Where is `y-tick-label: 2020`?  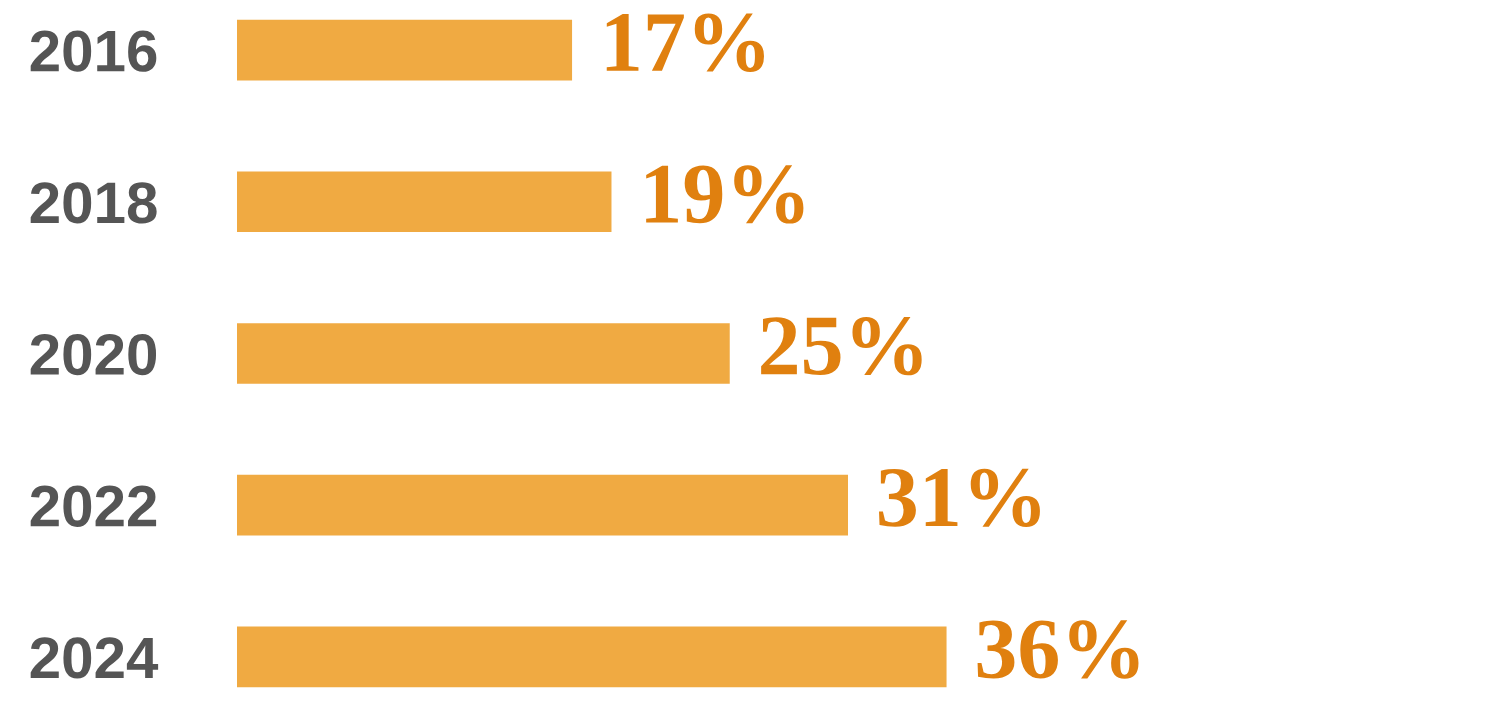 y-tick-label: 2020 is located at coordinates (93, 354).